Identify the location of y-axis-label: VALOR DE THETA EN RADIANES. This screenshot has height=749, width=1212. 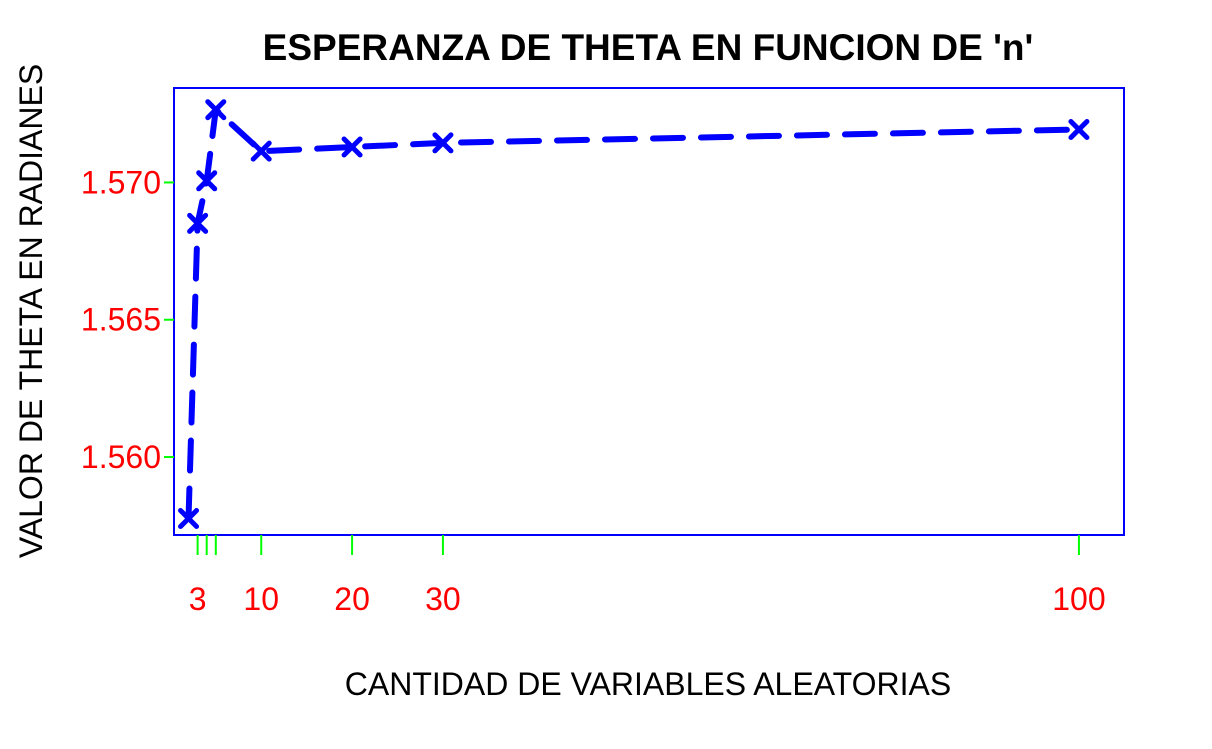
(31, 311).